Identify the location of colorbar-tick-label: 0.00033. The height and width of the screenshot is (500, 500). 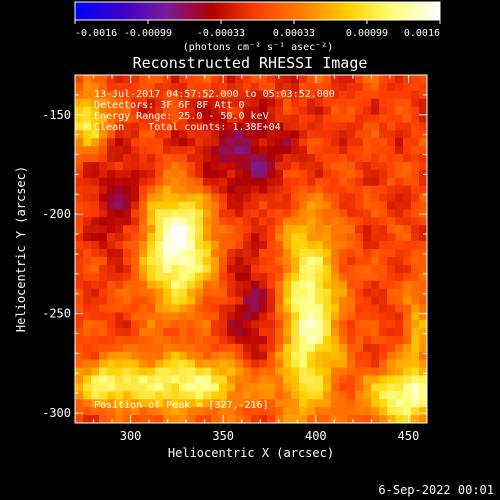
(294, 33).